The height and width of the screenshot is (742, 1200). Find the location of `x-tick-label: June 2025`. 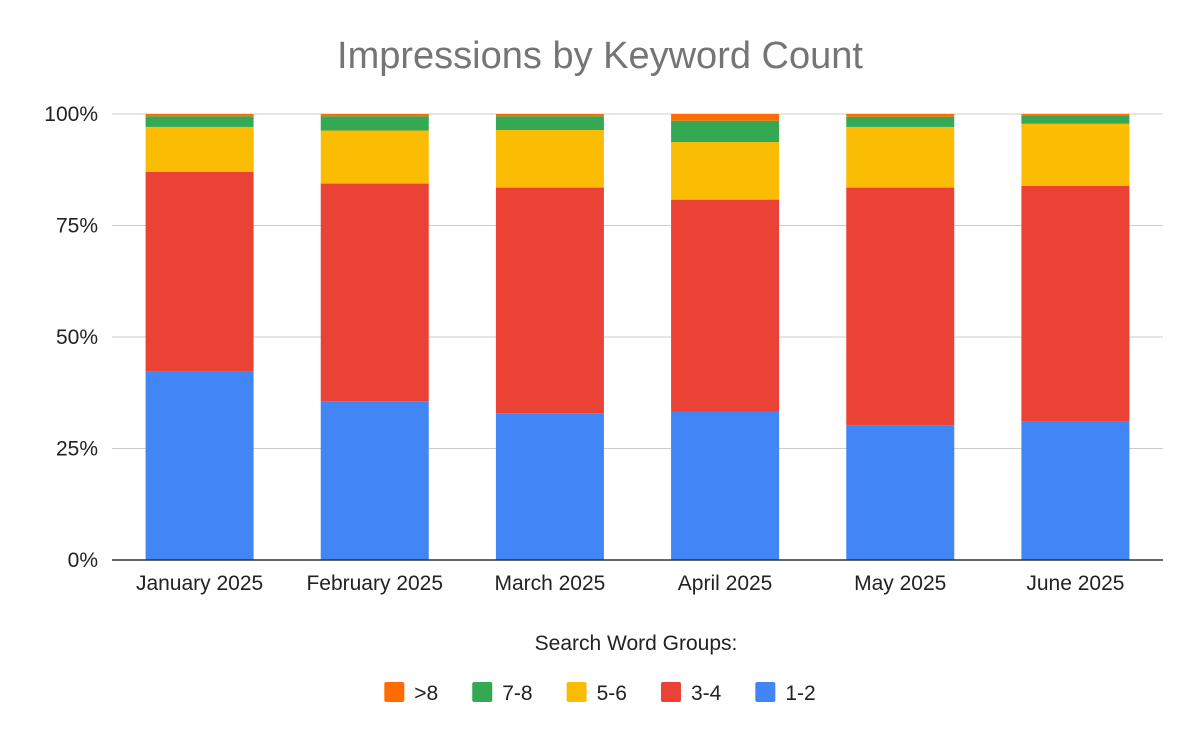

x-tick-label: June 2025 is located at coordinates (1075, 583).